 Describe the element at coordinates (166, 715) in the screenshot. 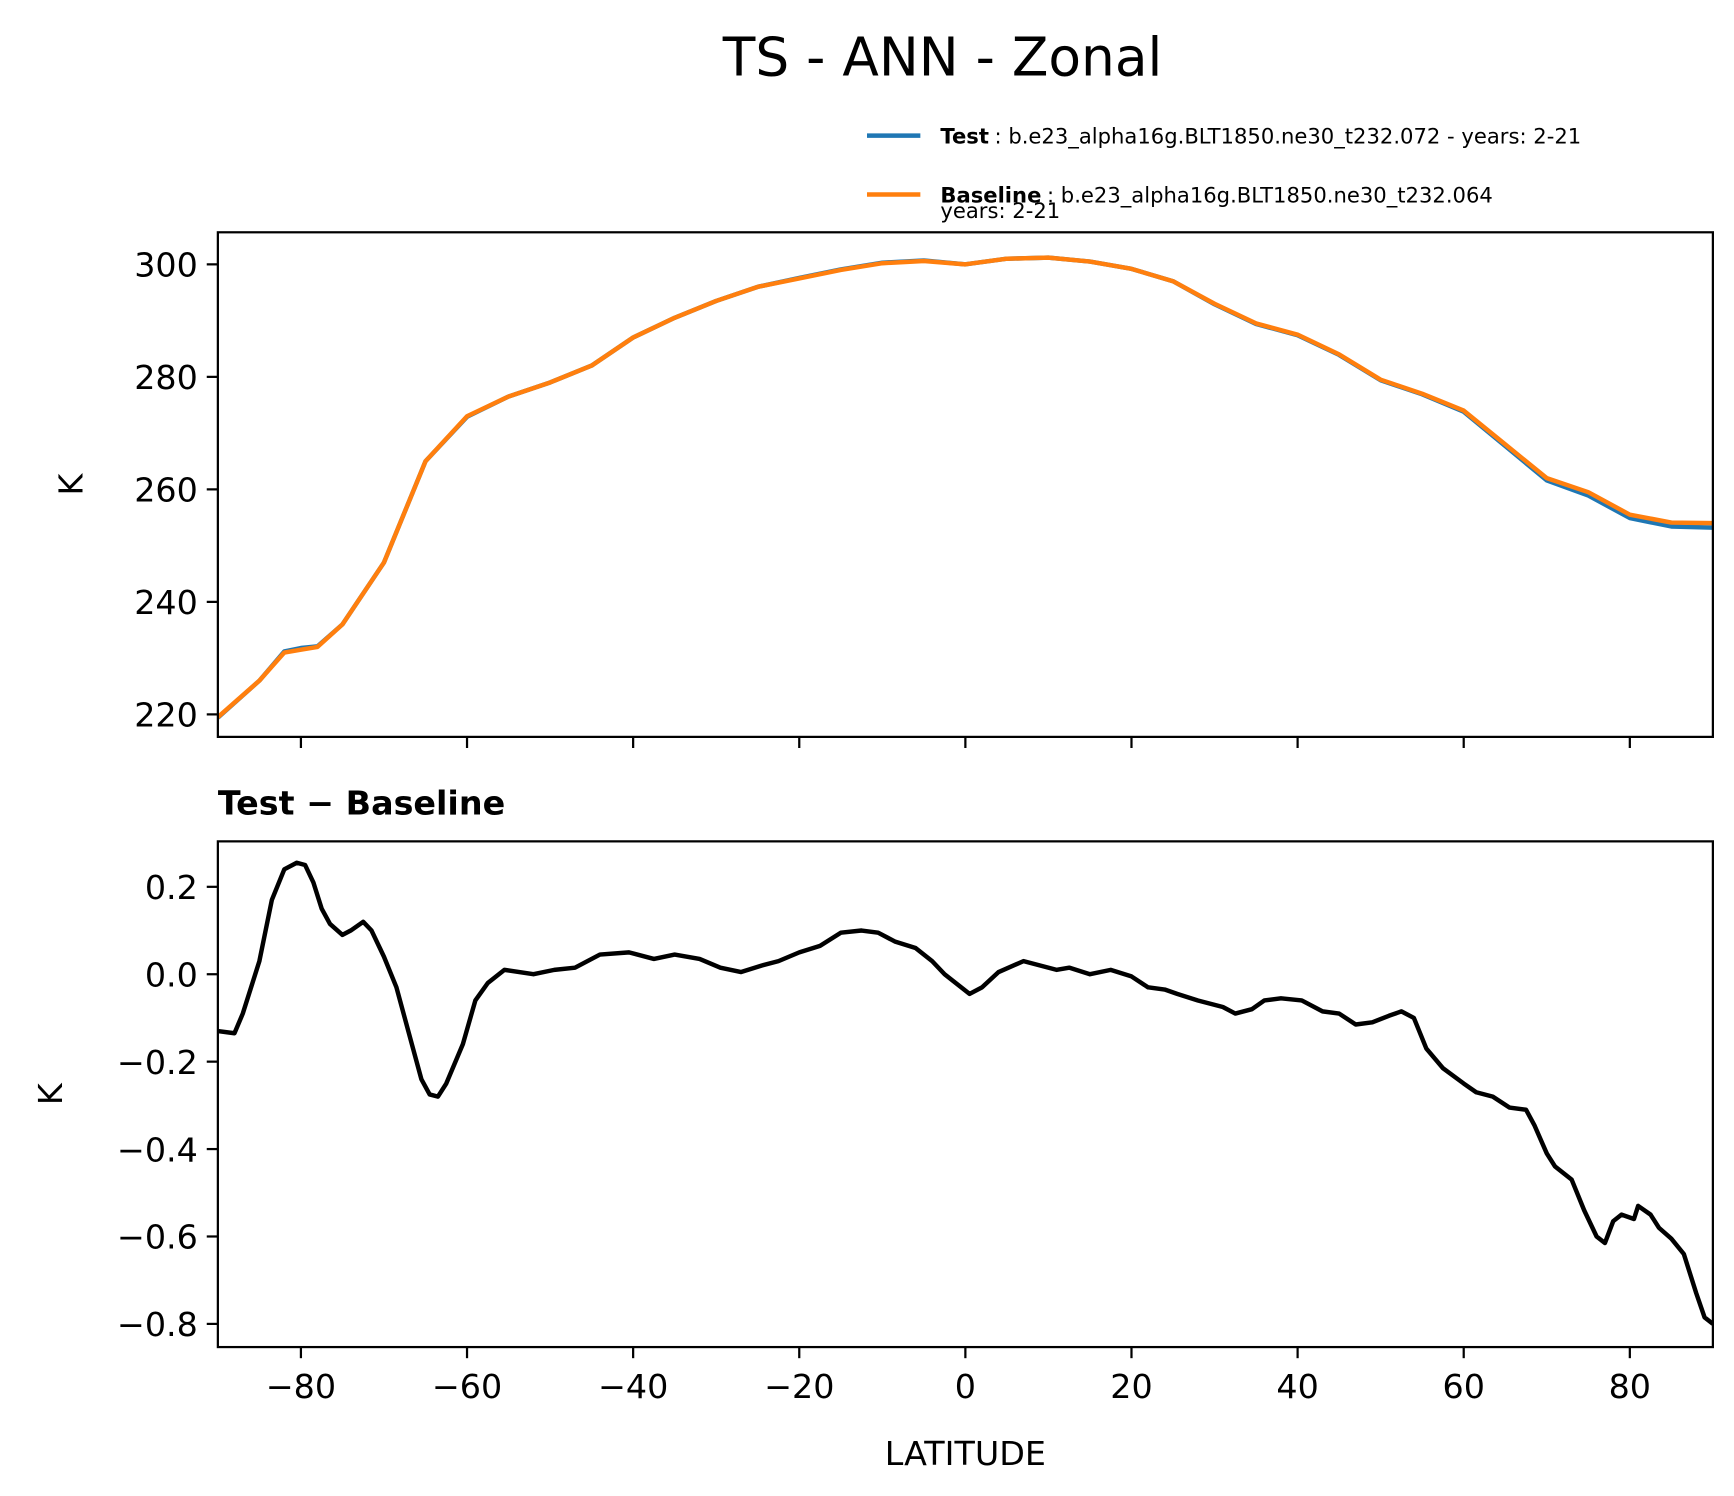

I see `y-tick-label: 220` at that location.